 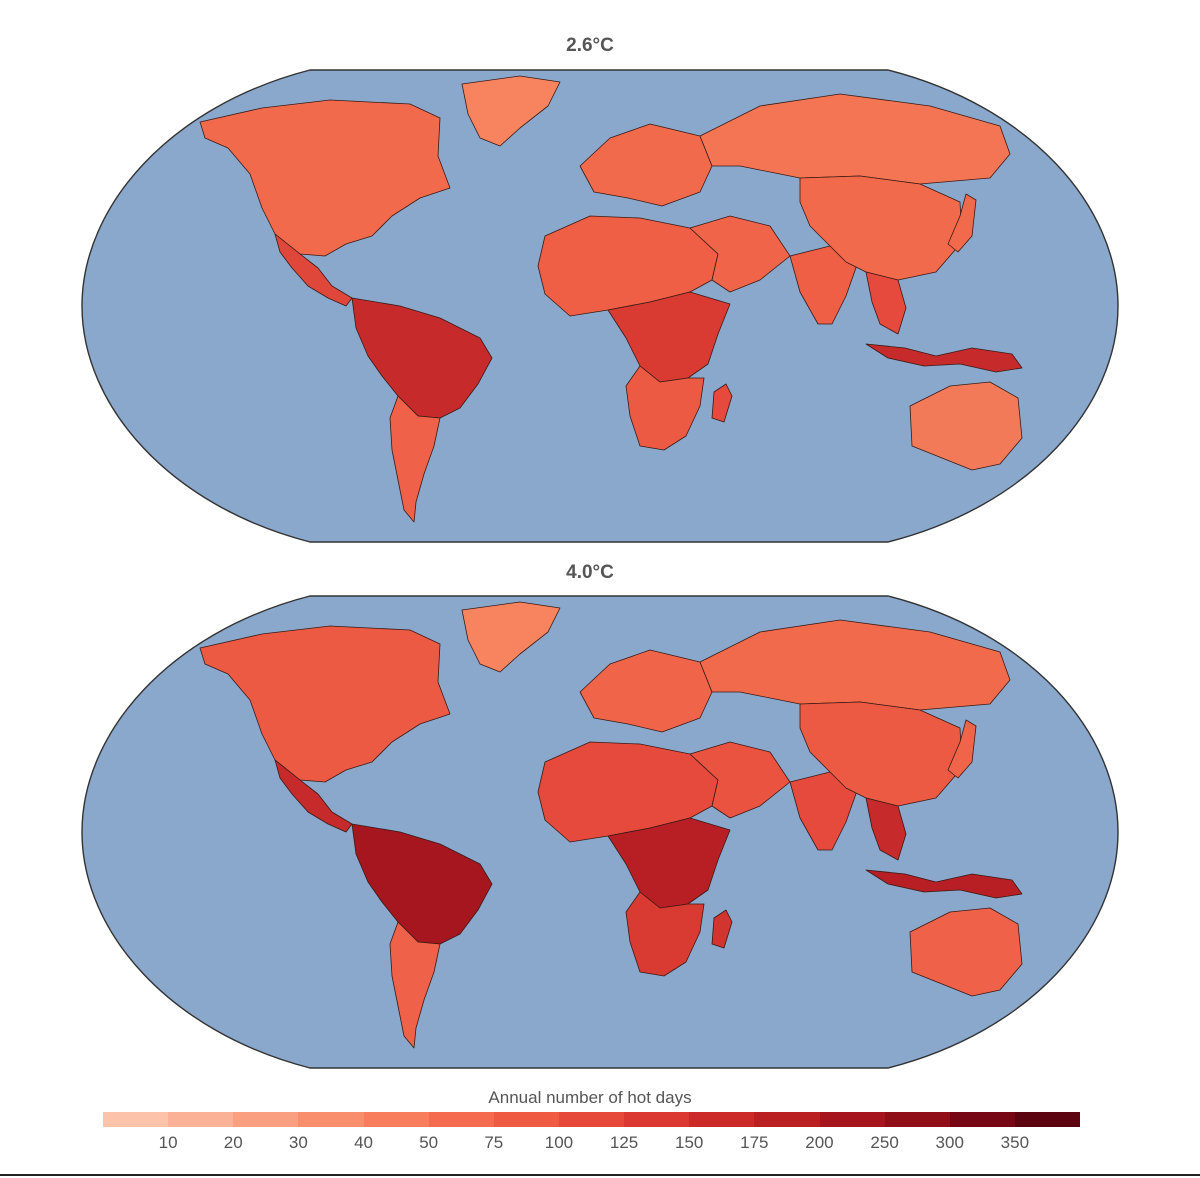 I want to click on legend-tick-label: 40, so click(x=363, y=1142).